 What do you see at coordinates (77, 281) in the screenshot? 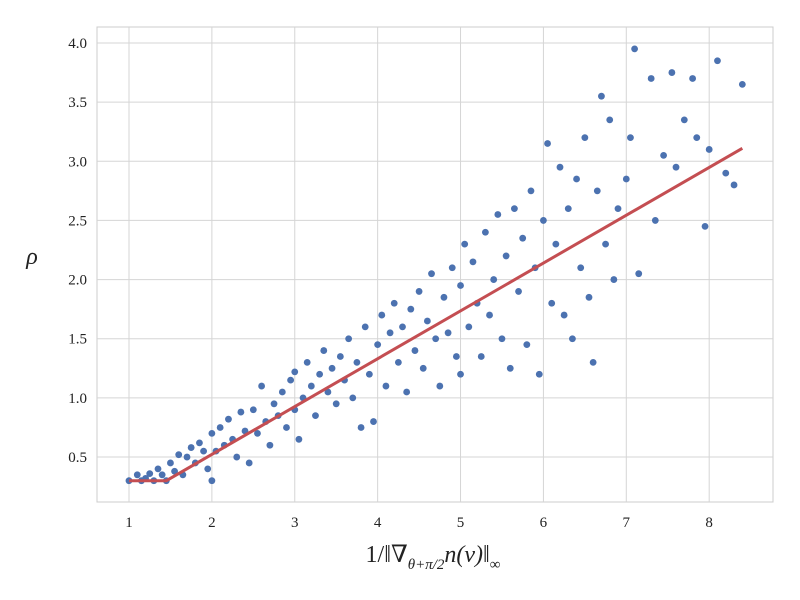
I see `y-tick-label: 2.0` at bounding box center [77, 281].